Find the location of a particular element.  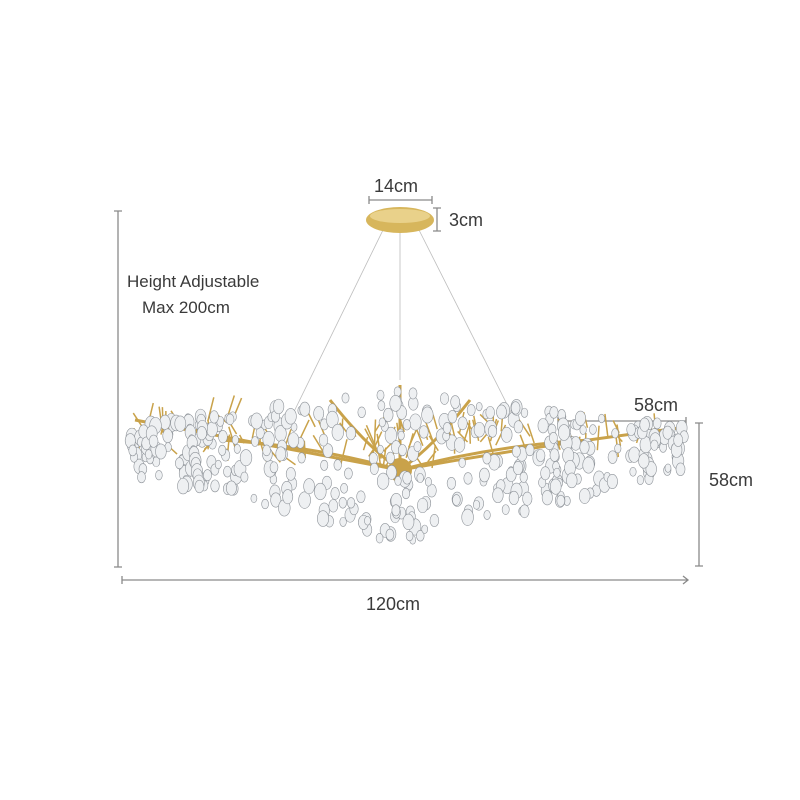

max-height-label: Max 200cm is located at coordinates (186, 307).